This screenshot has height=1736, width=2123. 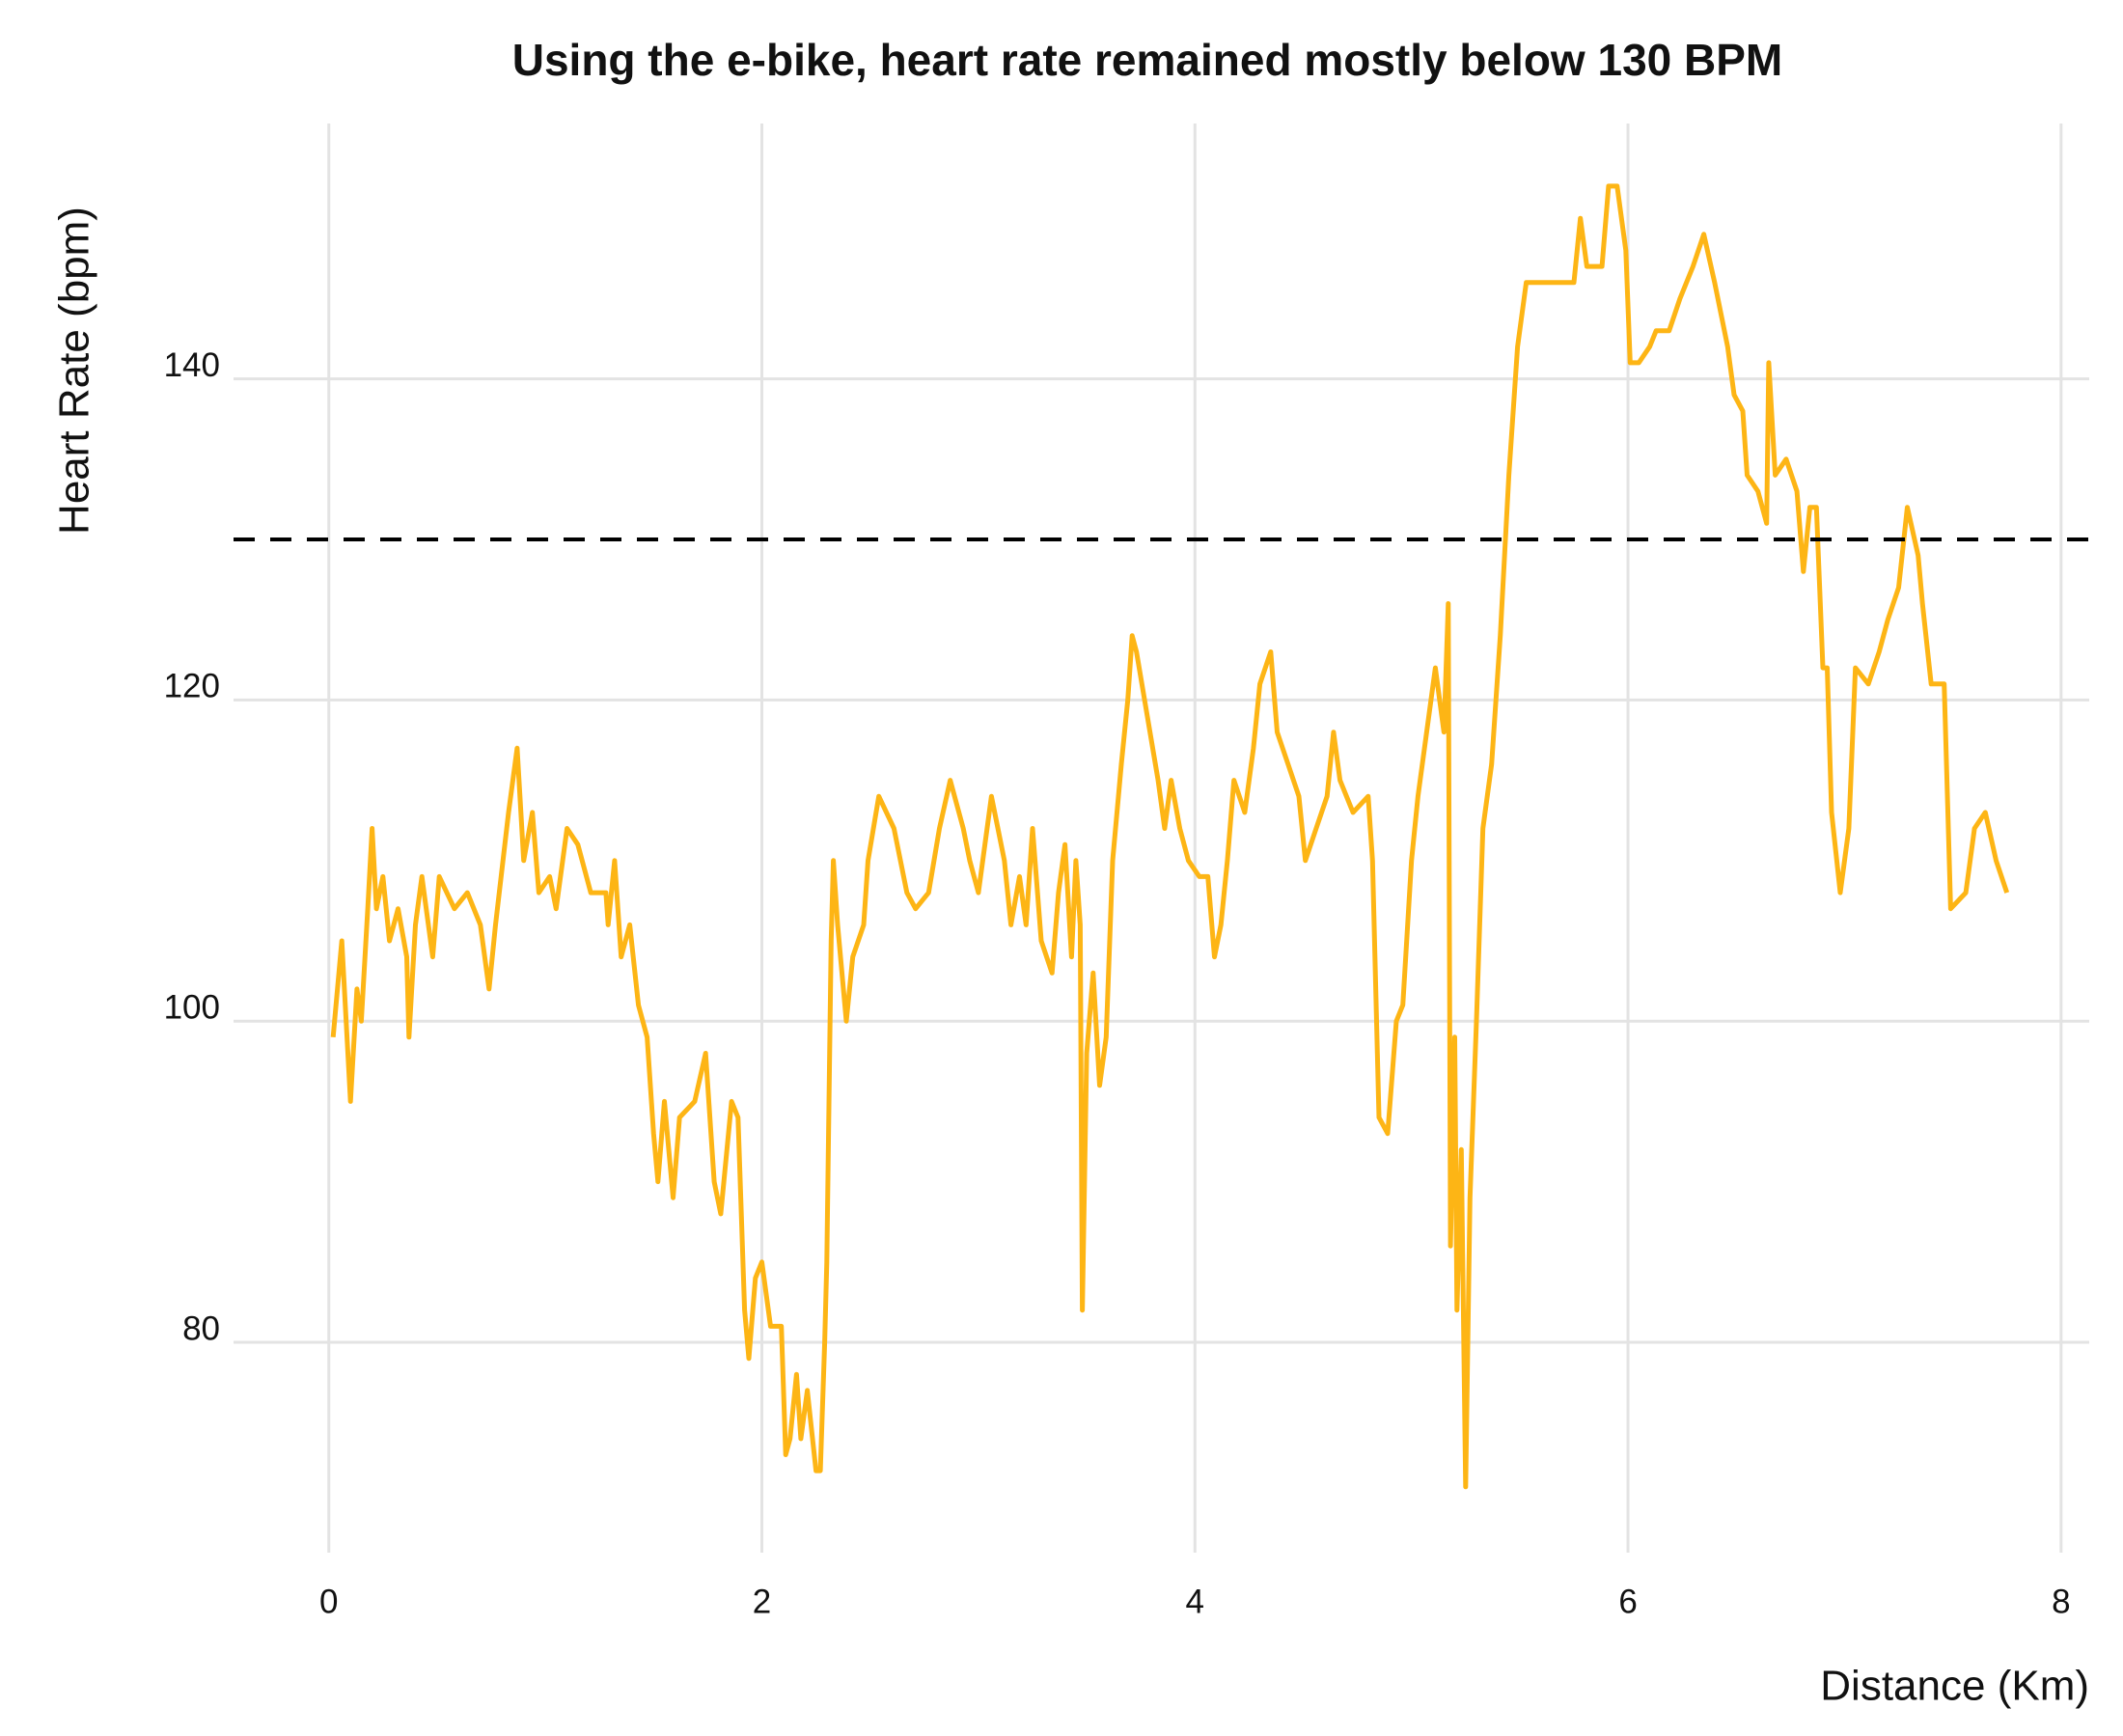 I want to click on x-tick-label: 4, so click(x=1195, y=1602).